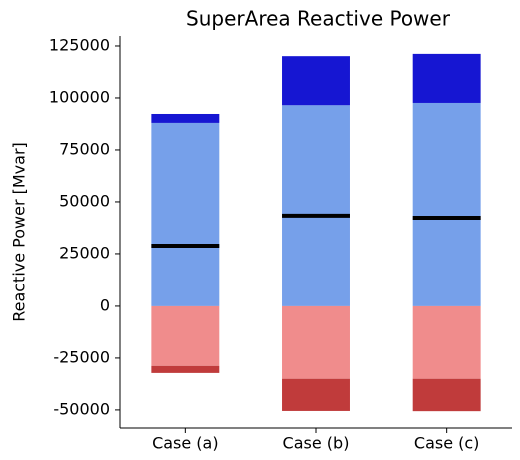 This screenshot has height=460, width=520. Describe the element at coordinates (84, 148) in the screenshot. I see `y-tick-label: 75000` at that location.